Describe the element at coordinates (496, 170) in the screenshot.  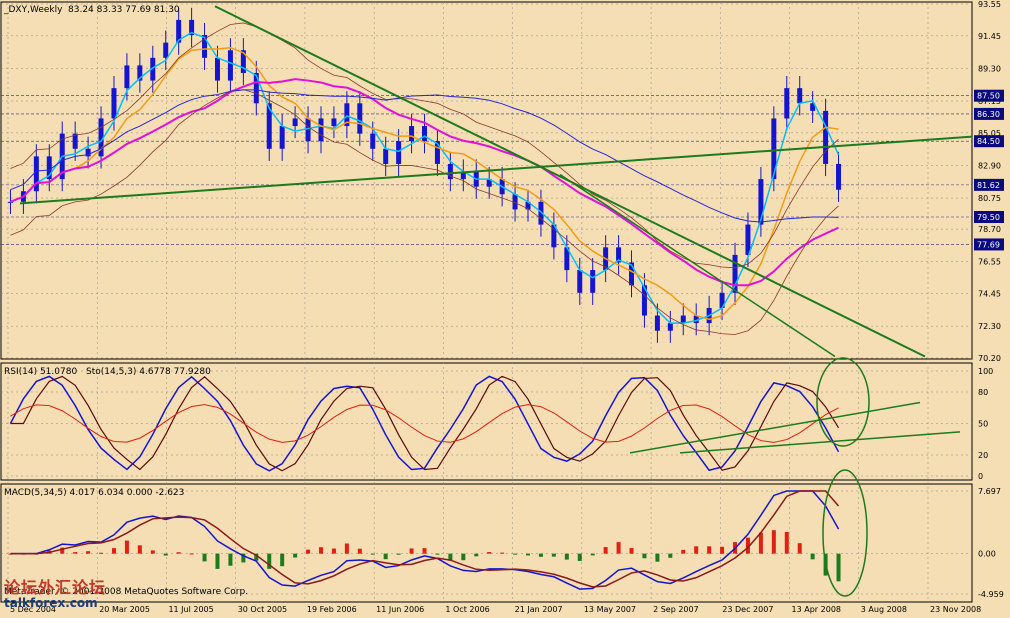
I see `trendline-support` at that location.